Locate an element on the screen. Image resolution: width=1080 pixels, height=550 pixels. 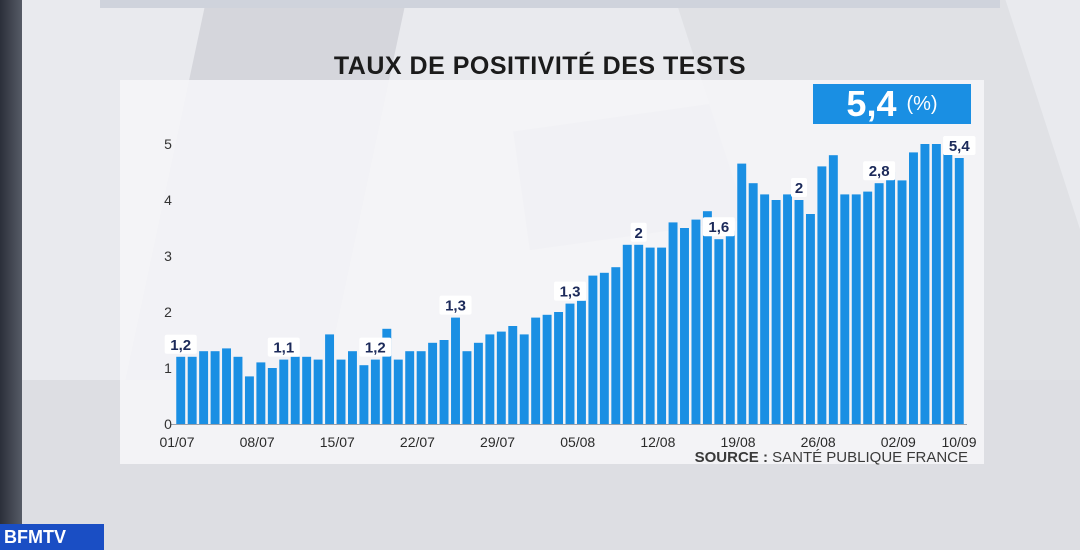
presenter-edge is located at coordinates (11, 275).